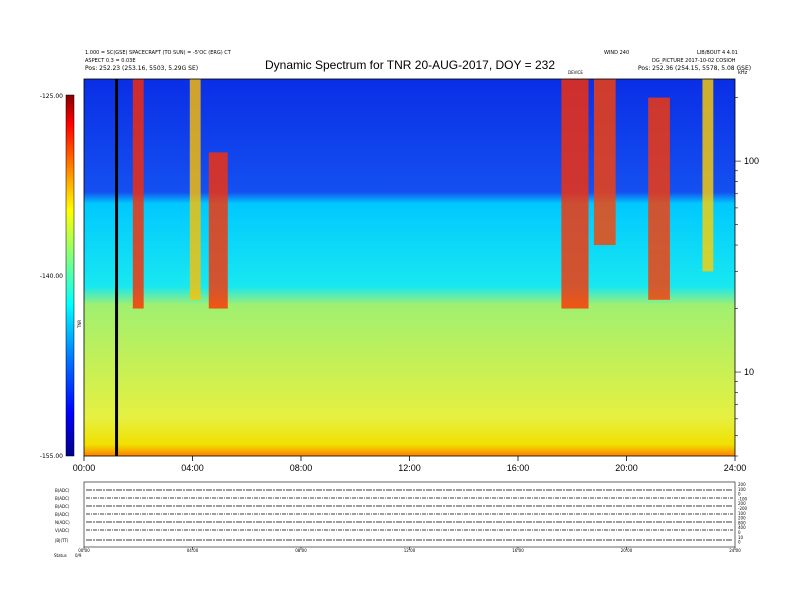  What do you see at coordinates (79, 324) in the screenshot?
I see `colorbar-label: TNR` at bounding box center [79, 324].